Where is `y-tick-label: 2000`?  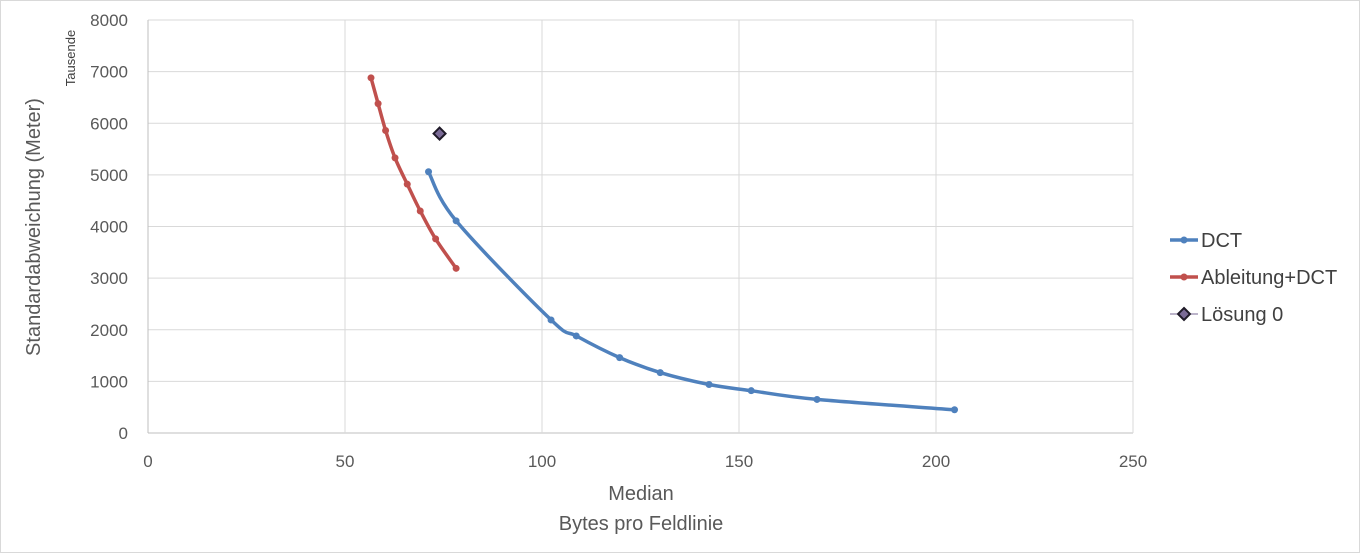
y-tick-label: 2000 is located at coordinates (109, 330).